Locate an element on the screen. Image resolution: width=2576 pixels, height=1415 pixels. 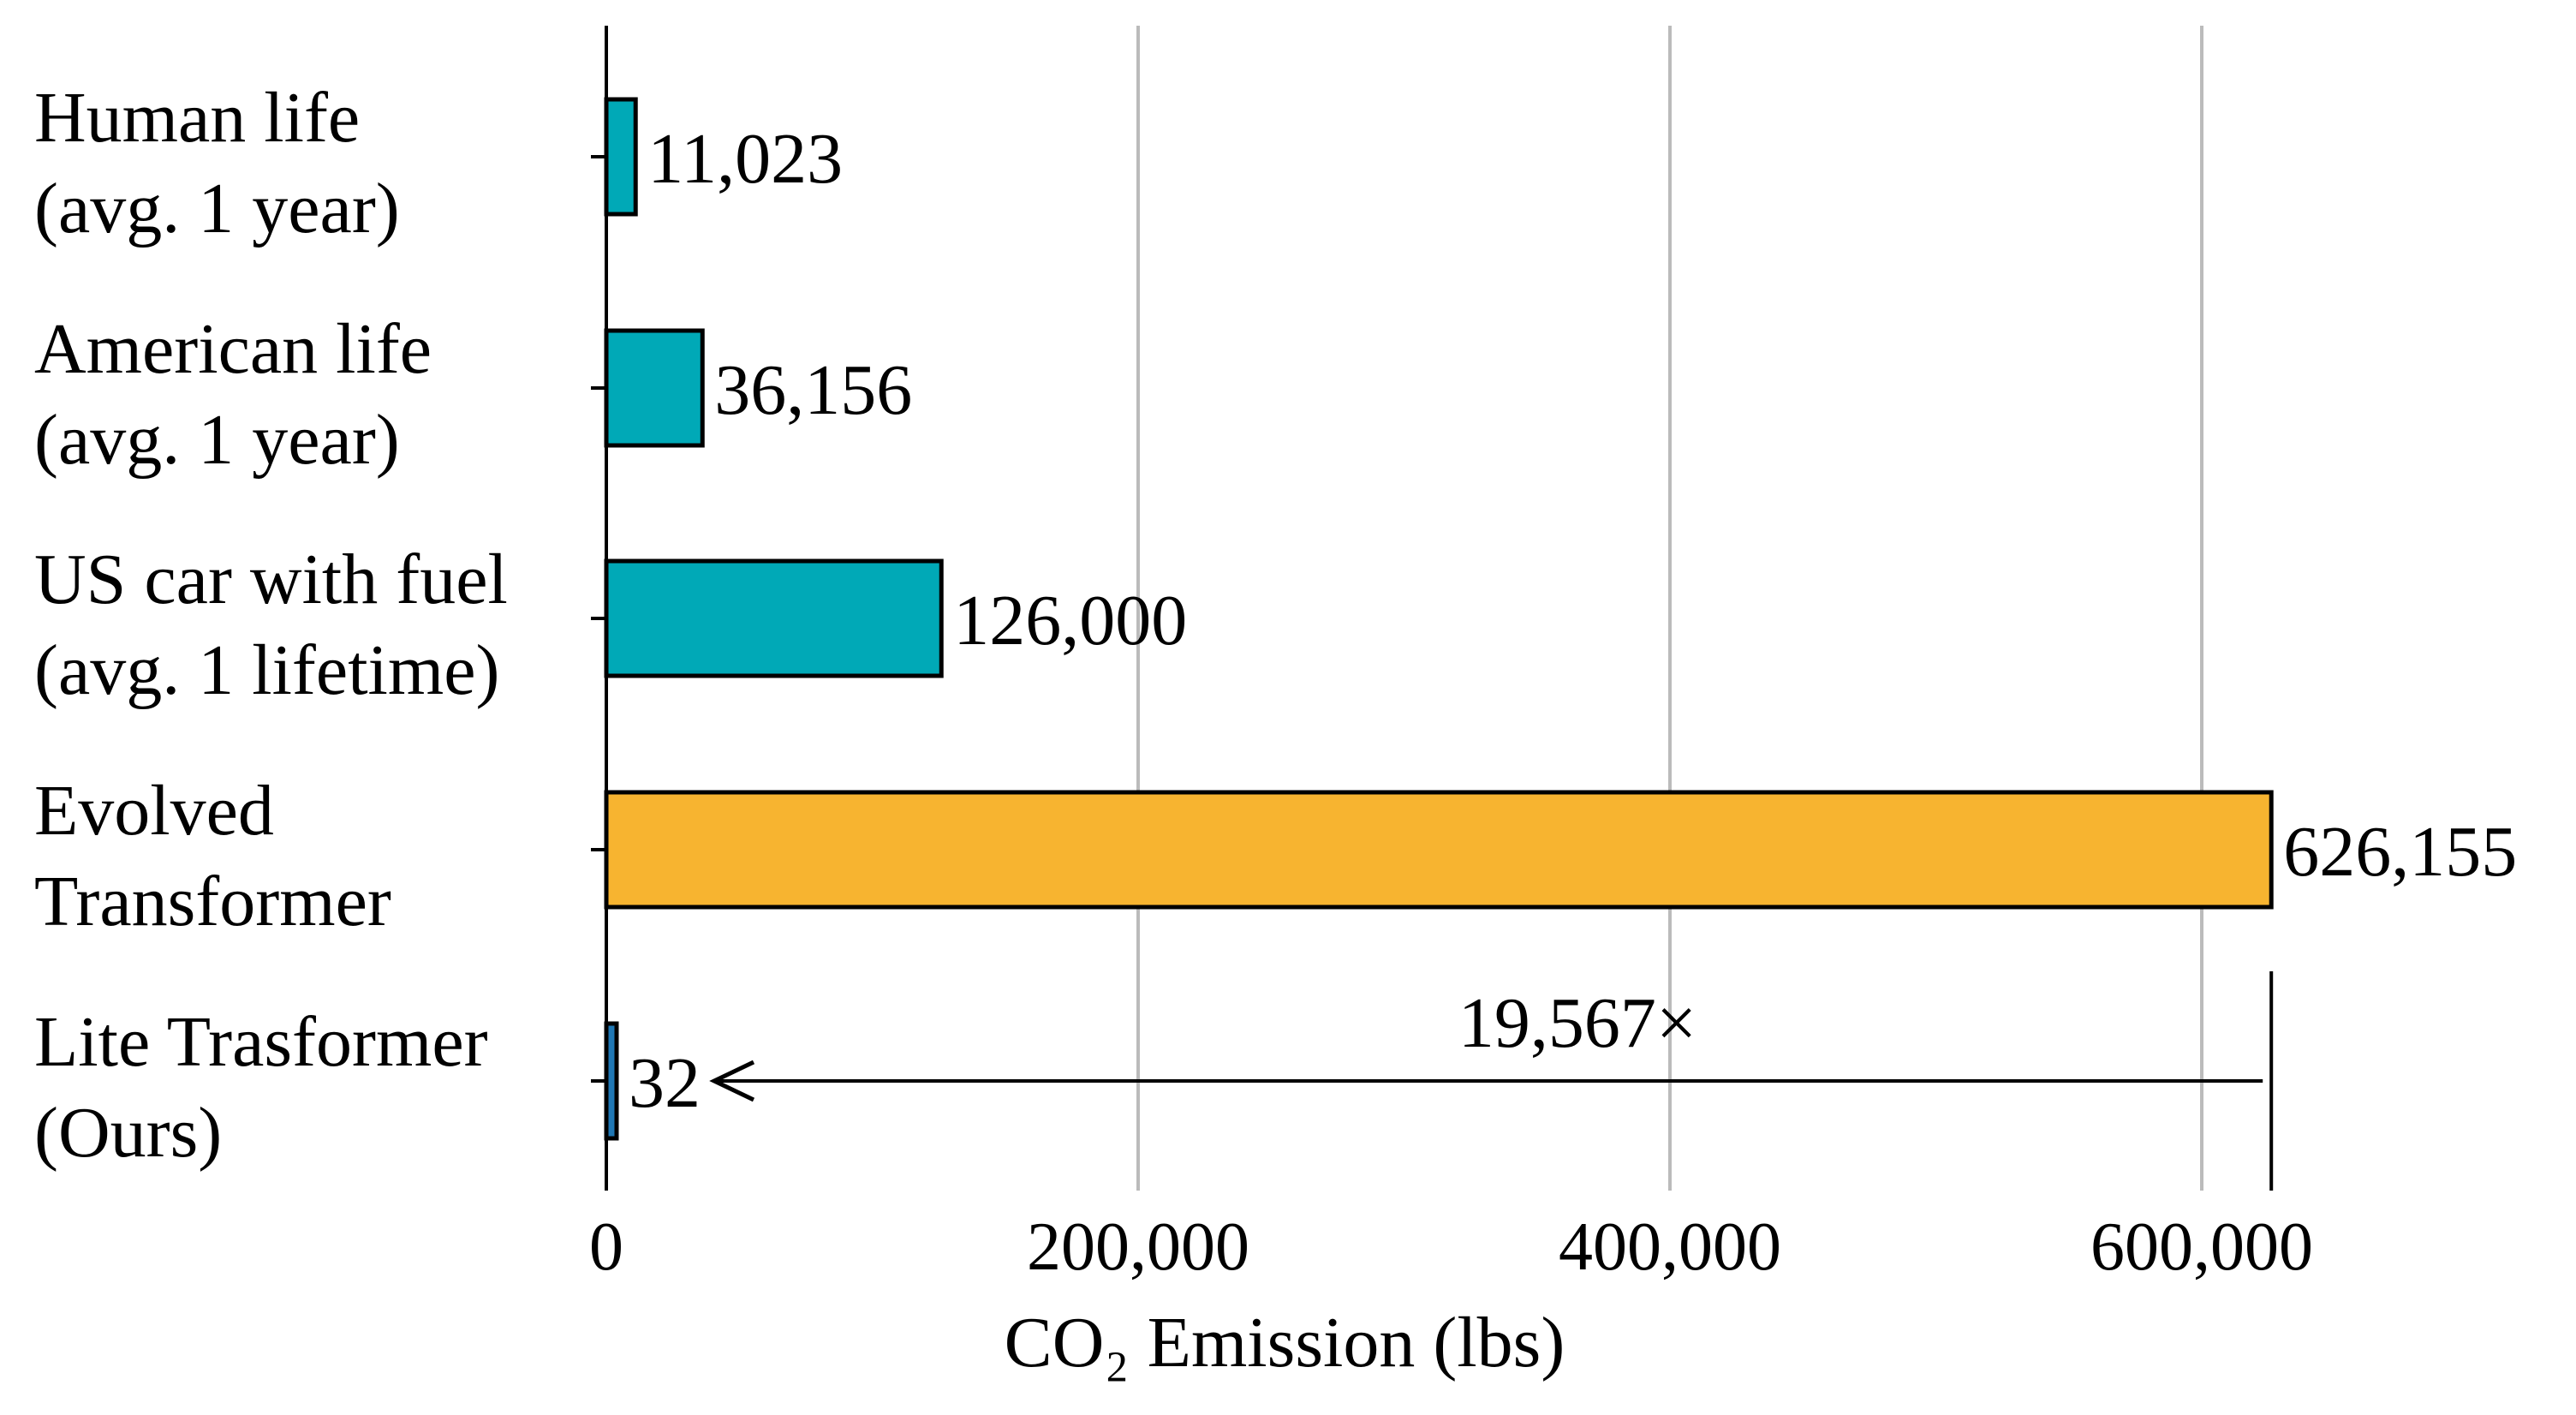
annotation-ratio-label: 19,567× is located at coordinates (1577, 1023).